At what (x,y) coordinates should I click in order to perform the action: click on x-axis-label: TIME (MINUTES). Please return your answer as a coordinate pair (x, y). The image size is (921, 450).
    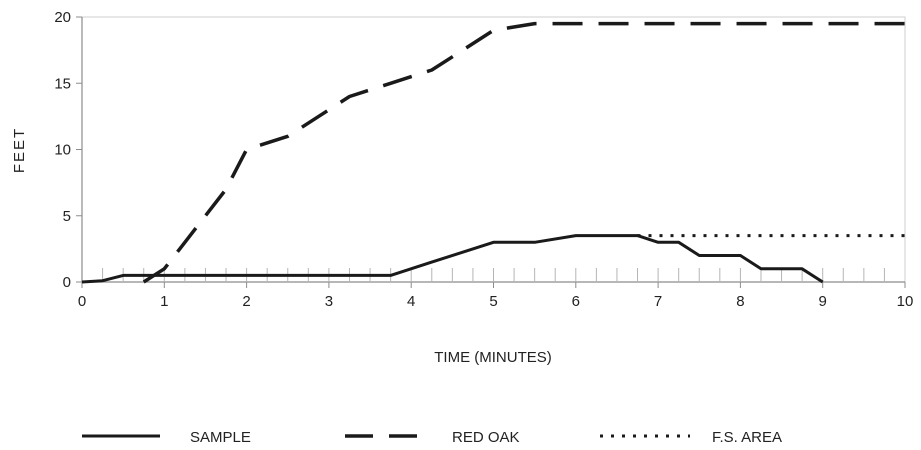
    Looking at the image, I should click on (493, 357).